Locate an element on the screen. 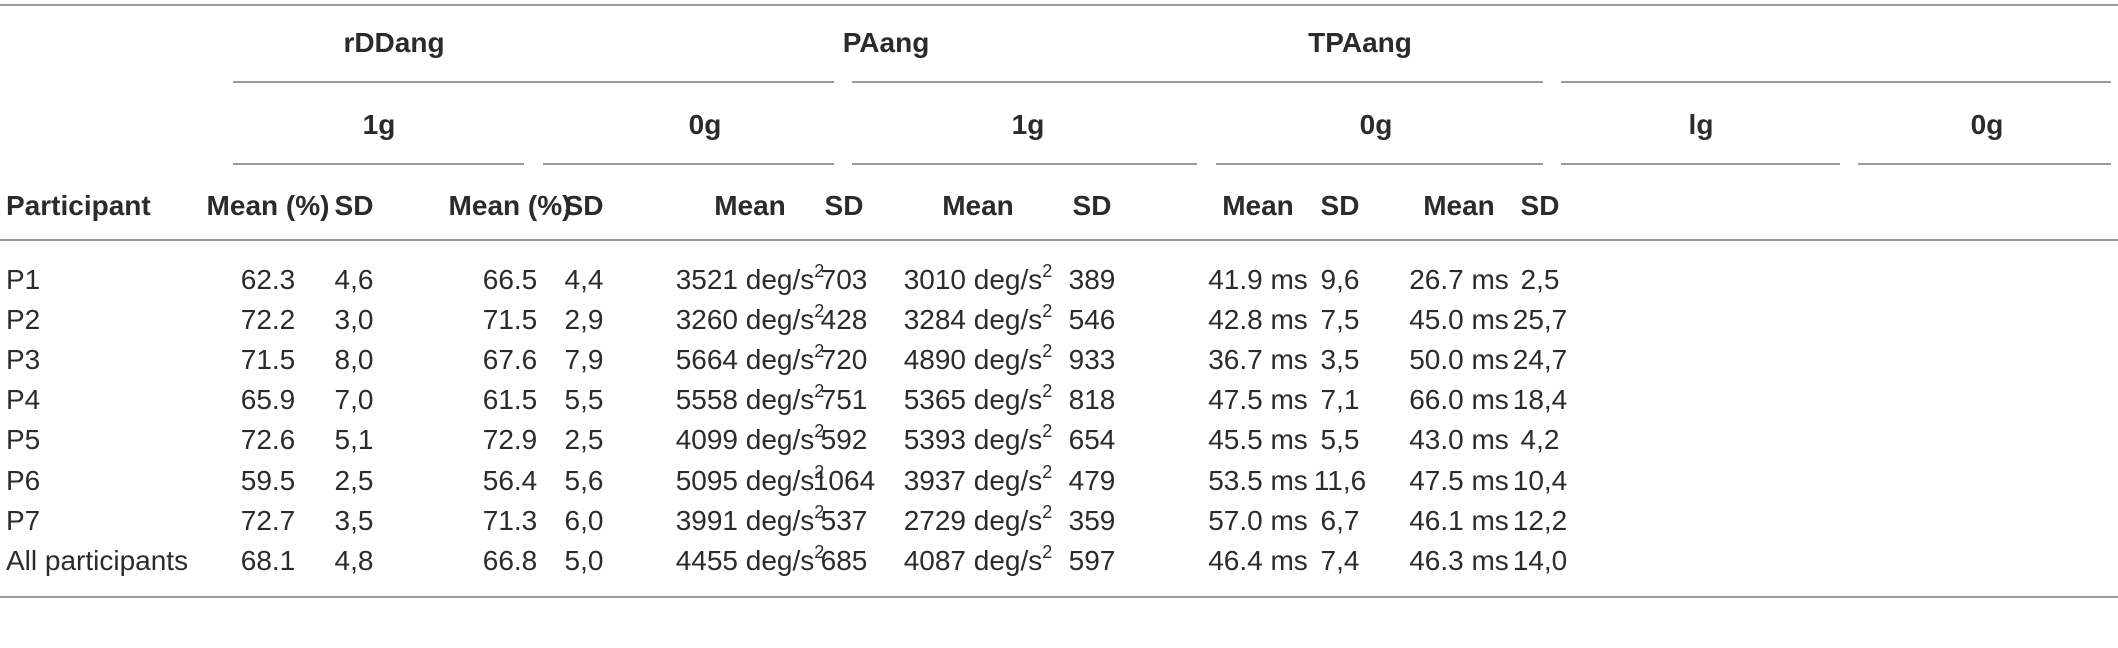  table-cell: 71.5 is located at coordinates (268, 359).